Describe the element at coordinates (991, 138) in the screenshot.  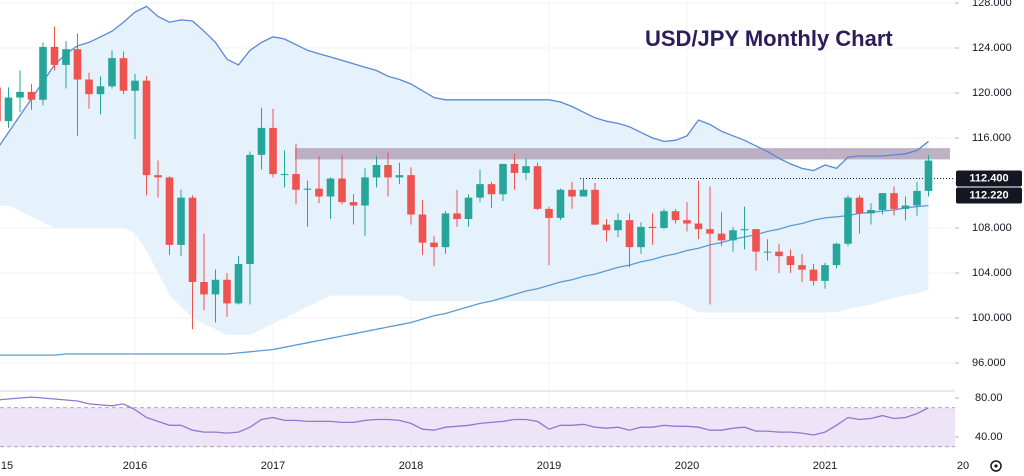
I see `y-tick-label: 116.000` at that location.